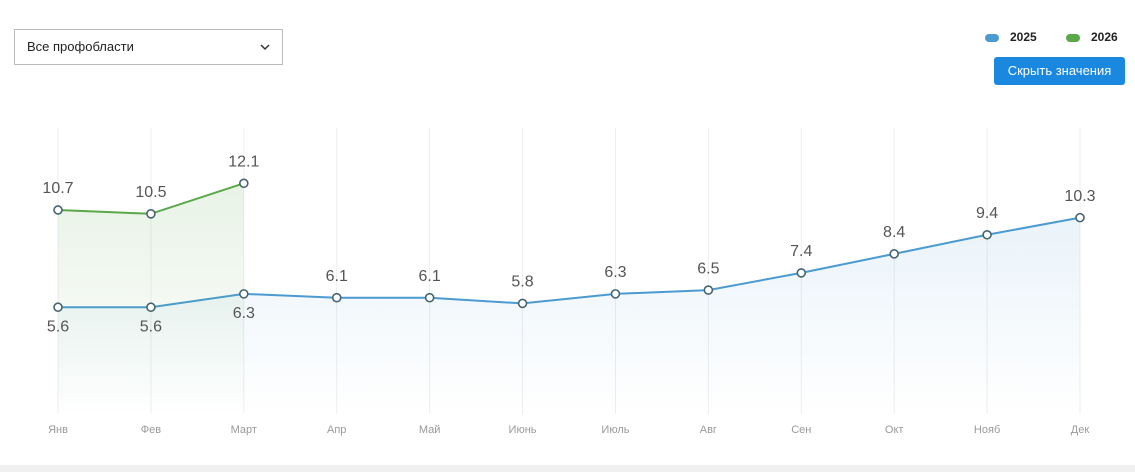 This screenshot has height=472, width=1135. What do you see at coordinates (615, 430) in the screenshot?
I see `x-tick-label: Июль` at bounding box center [615, 430].